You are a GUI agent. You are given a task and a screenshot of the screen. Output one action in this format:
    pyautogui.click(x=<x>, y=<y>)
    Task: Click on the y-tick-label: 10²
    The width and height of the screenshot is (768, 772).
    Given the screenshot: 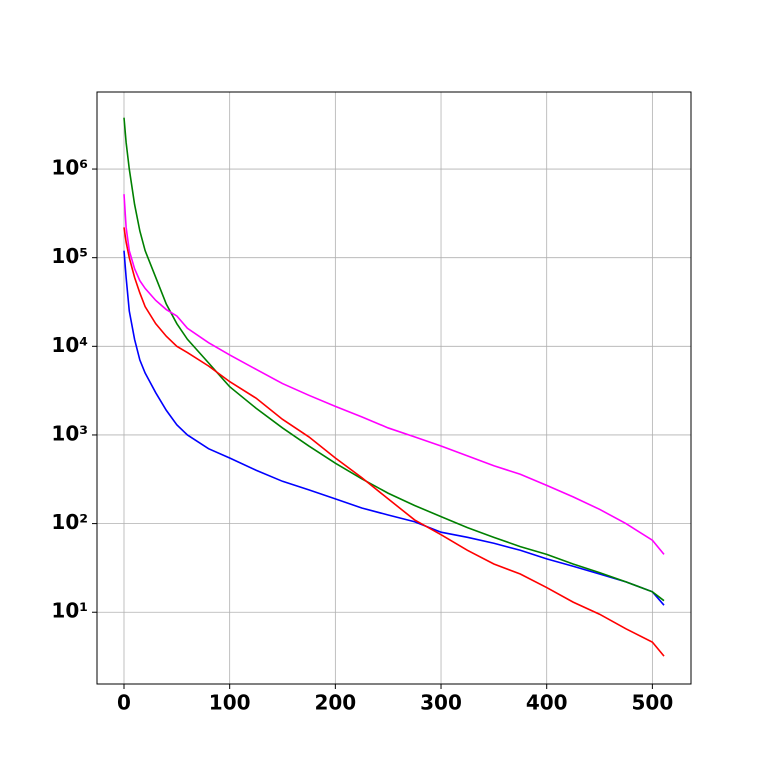 What is the action you would take?
    pyautogui.click(x=69, y=522)
    